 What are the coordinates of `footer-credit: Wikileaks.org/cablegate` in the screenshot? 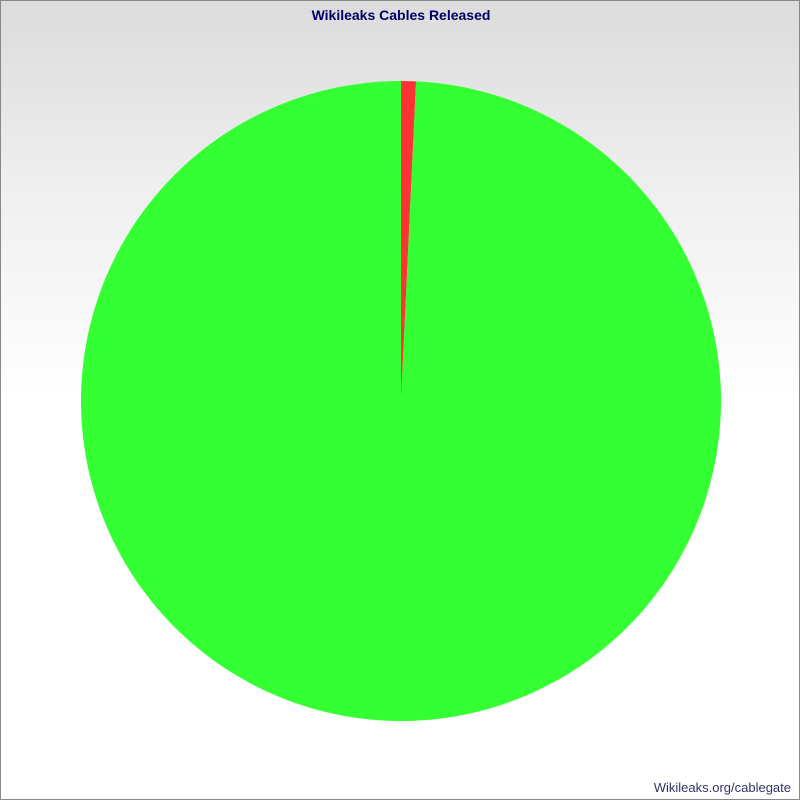 It's located at (722, 787).